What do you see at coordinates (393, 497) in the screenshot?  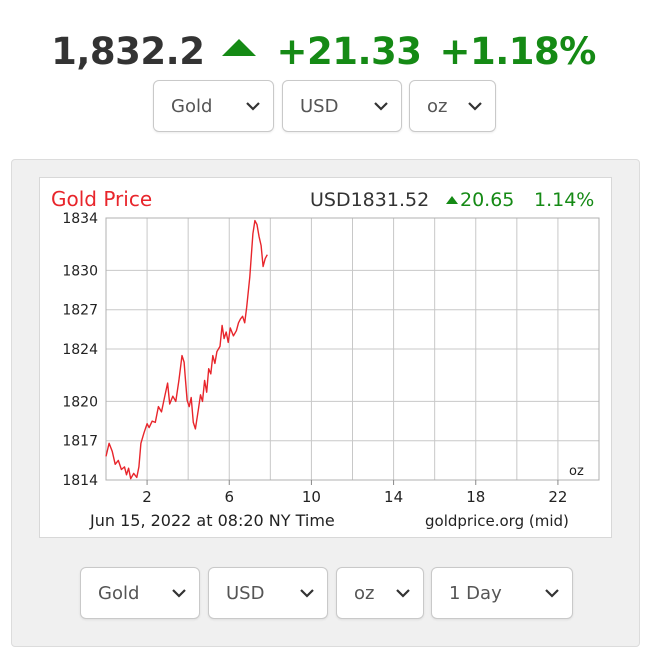 I see `x-tick-label: 14` at bounding box center [393, 497].